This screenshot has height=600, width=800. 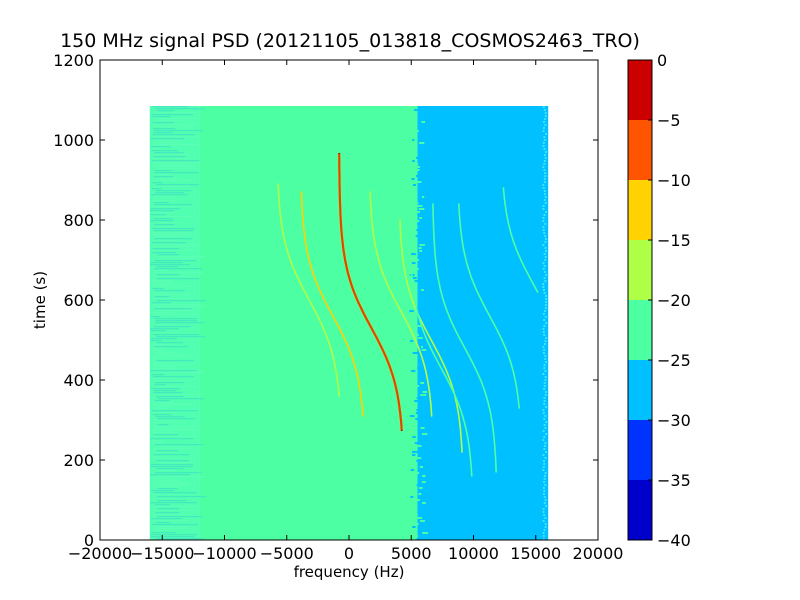 What do you see at coordinates (674, 180) in the screenshot?
I see `colorbar-tick-label: −10` at bounding box center [674, 180].